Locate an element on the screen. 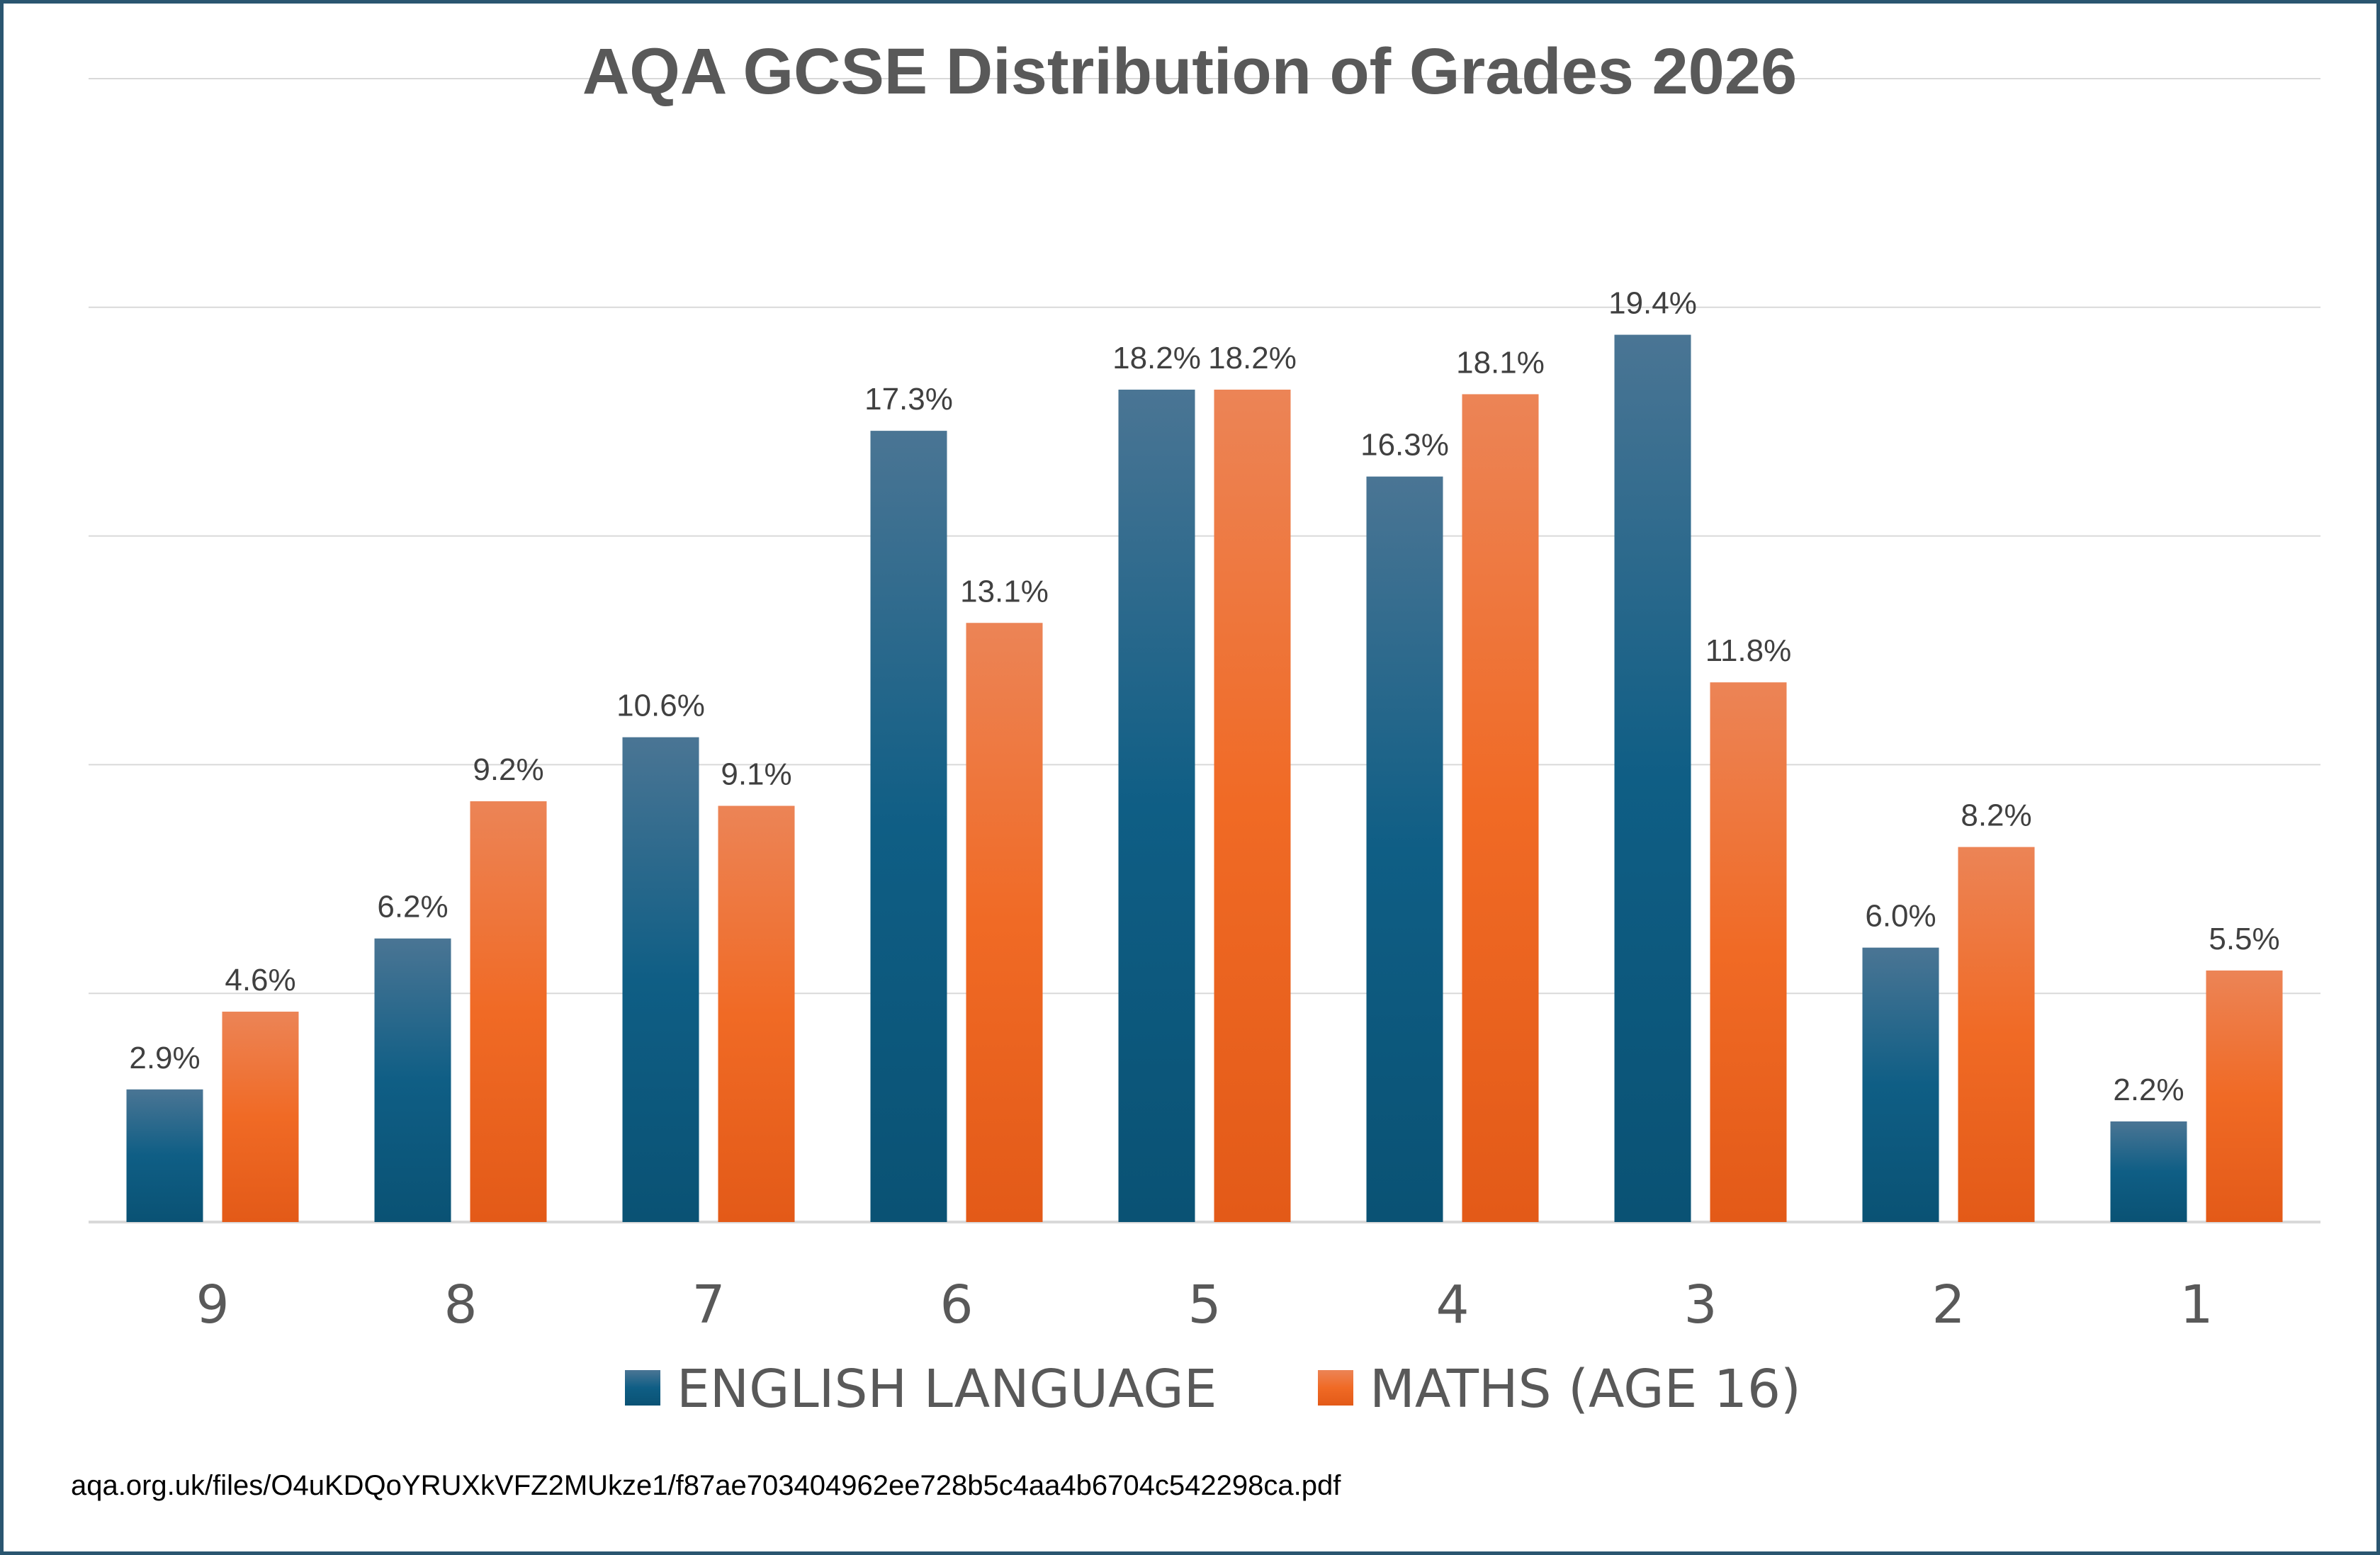 This screenshot has width=2380, height=1555. data-label-english-grade-2: 6.0% is located at coordinates (1901, 916).